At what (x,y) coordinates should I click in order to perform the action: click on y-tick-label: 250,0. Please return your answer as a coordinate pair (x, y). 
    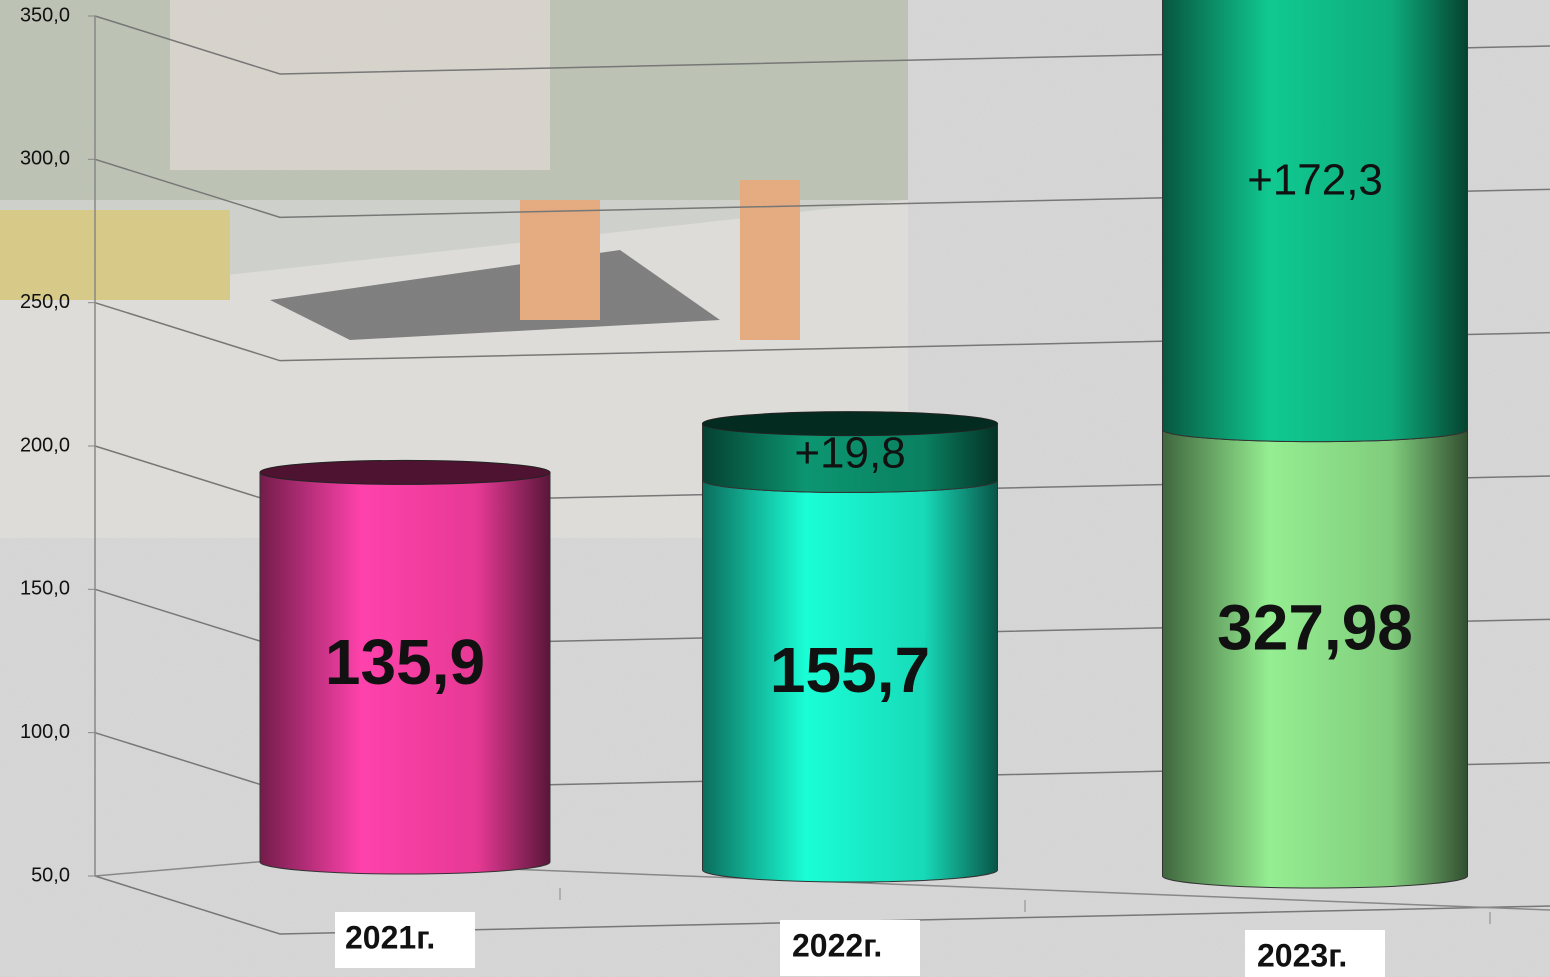
    Looking at the image, I should click on (45, 302).